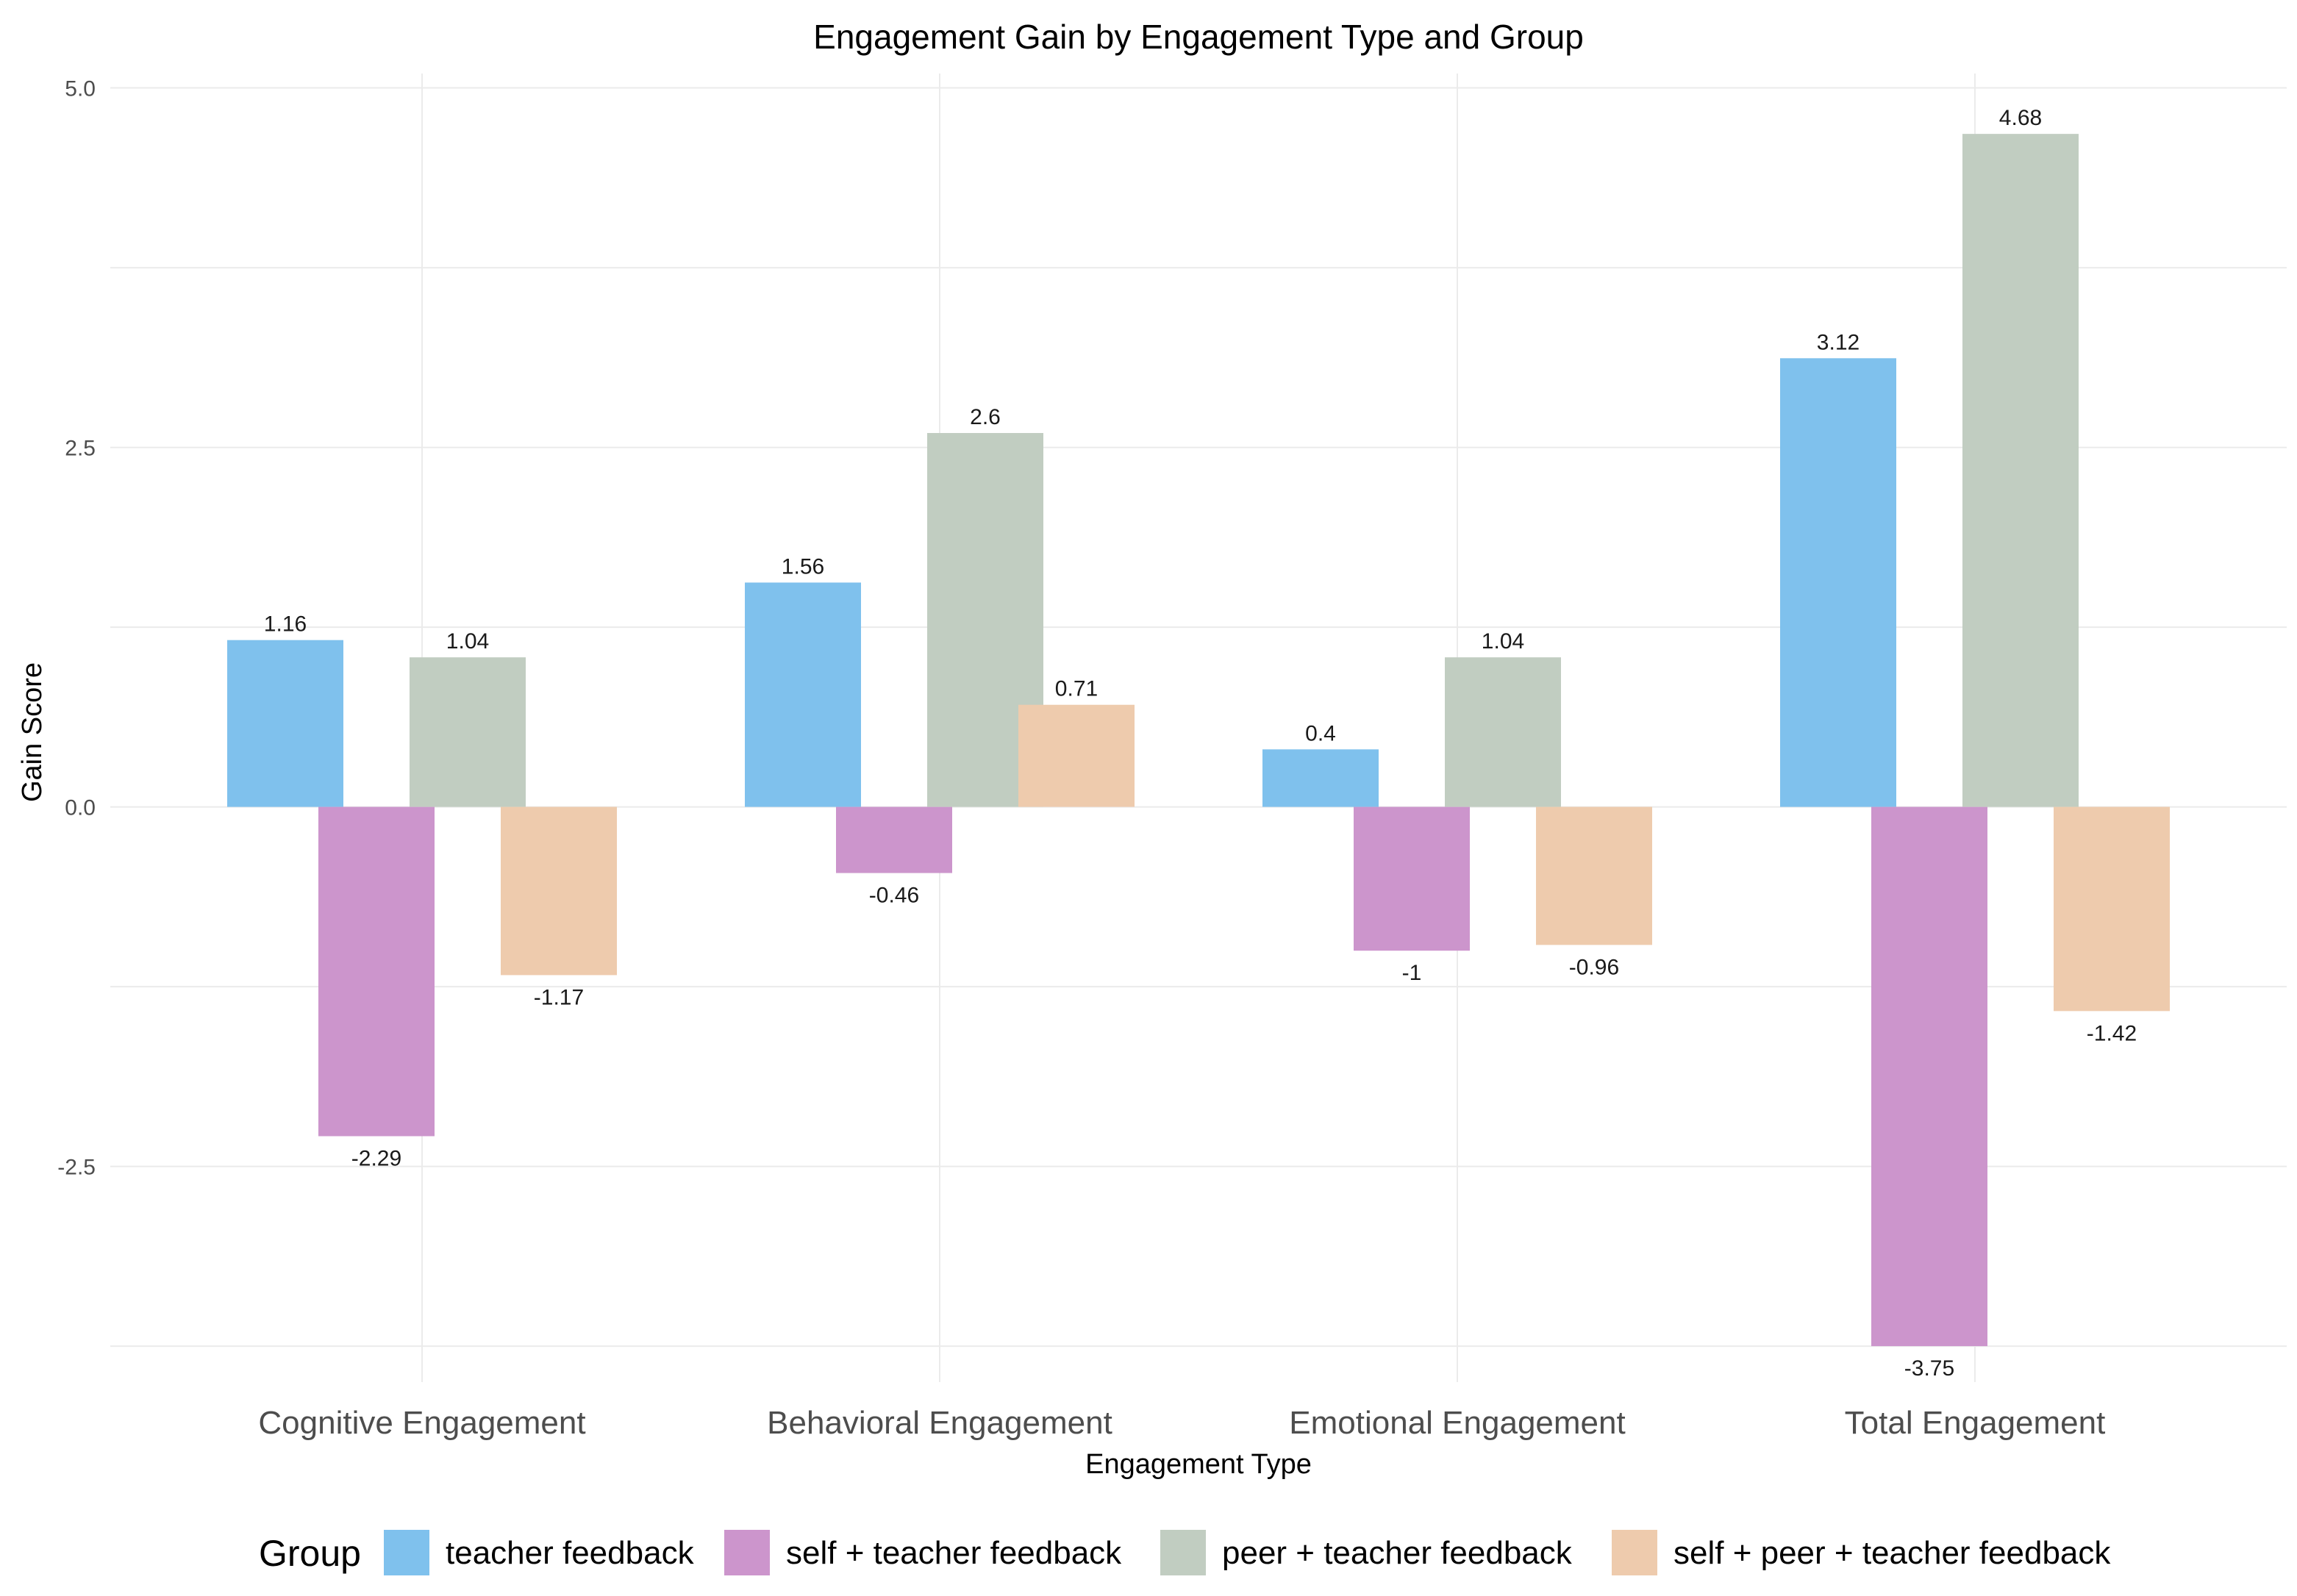  I want to click on x-tick-label: Behavioral Engagement, so click(939, 1423).